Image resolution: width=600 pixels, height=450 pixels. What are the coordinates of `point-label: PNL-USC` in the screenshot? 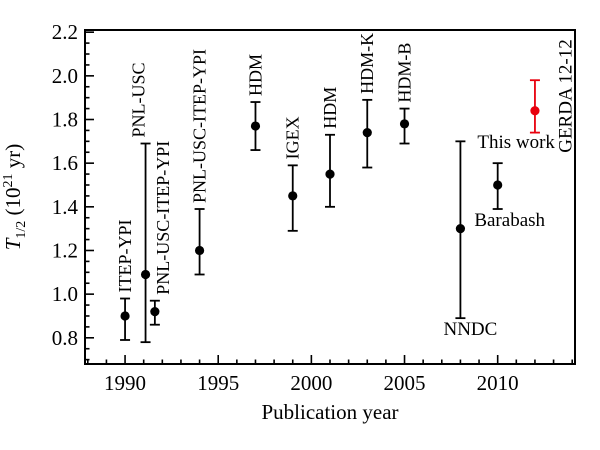 It's located at (139, 100).